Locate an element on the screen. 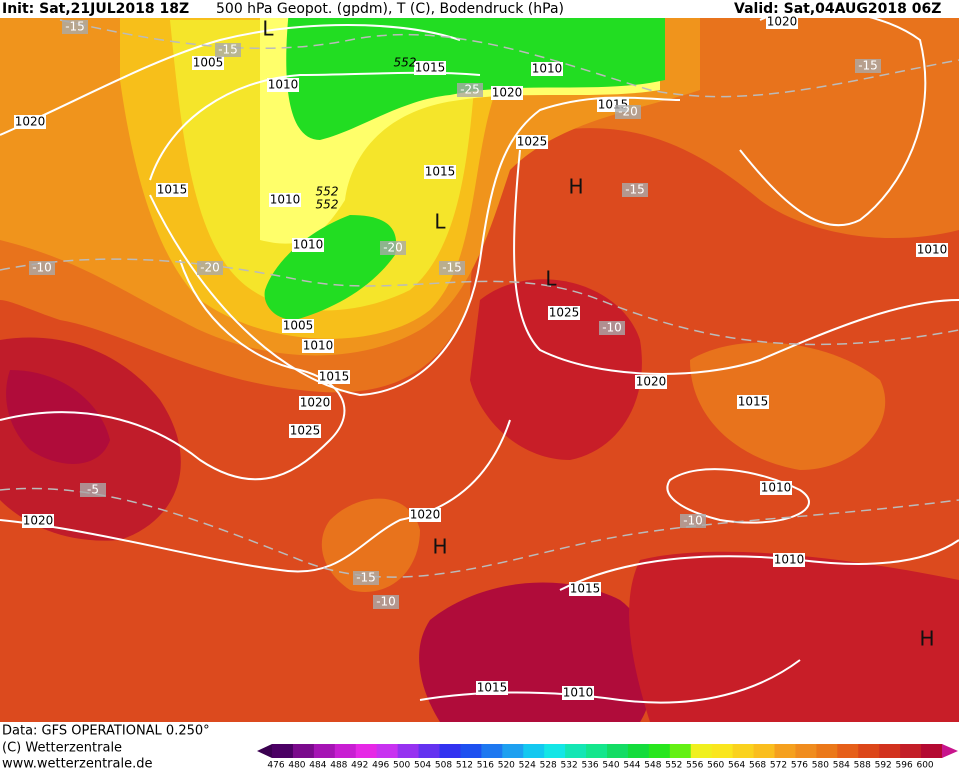 This screenshot has height=770, width=959. footer-data: Data: GFS OPERATIONAL 0.250° is located at coordinates (106, 731).